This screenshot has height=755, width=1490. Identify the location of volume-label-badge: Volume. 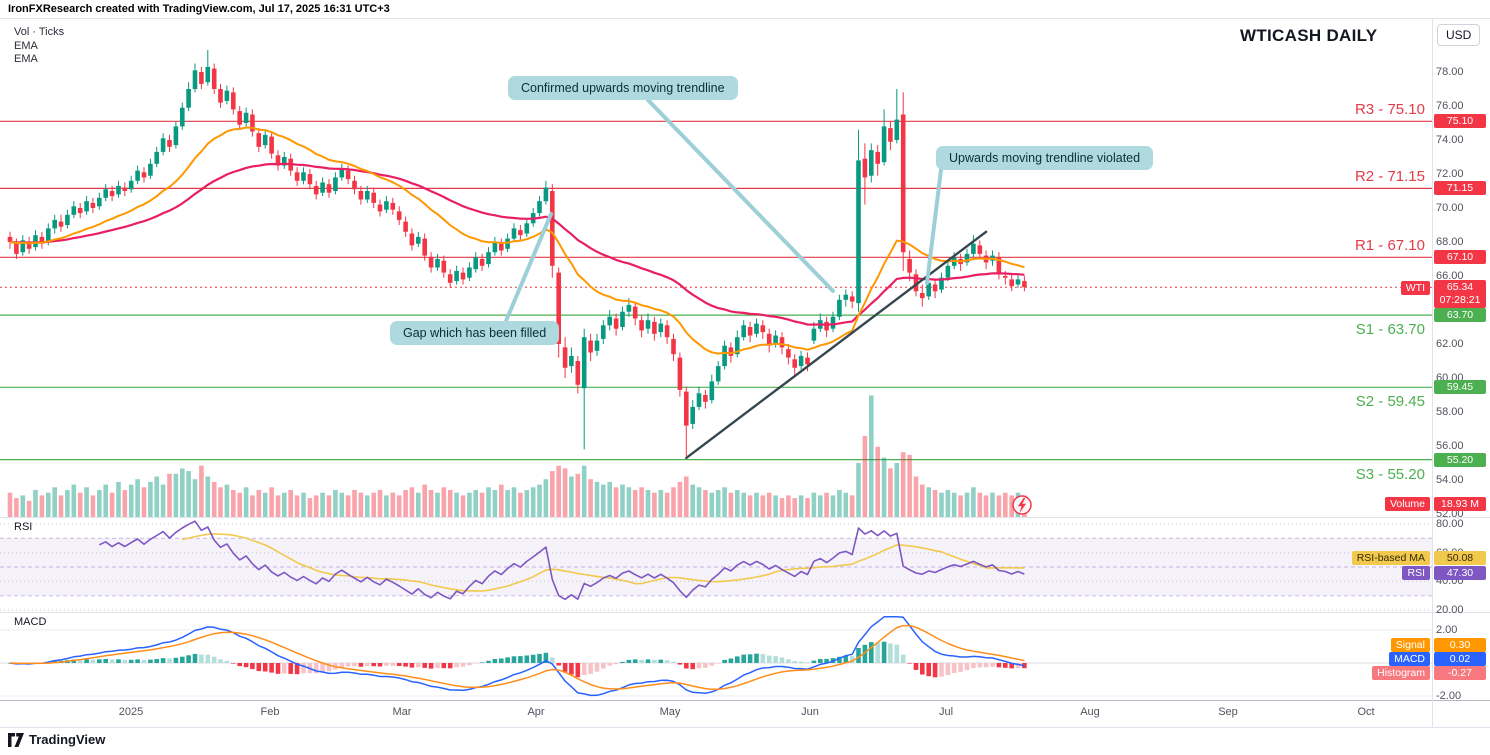
(1407, 504).